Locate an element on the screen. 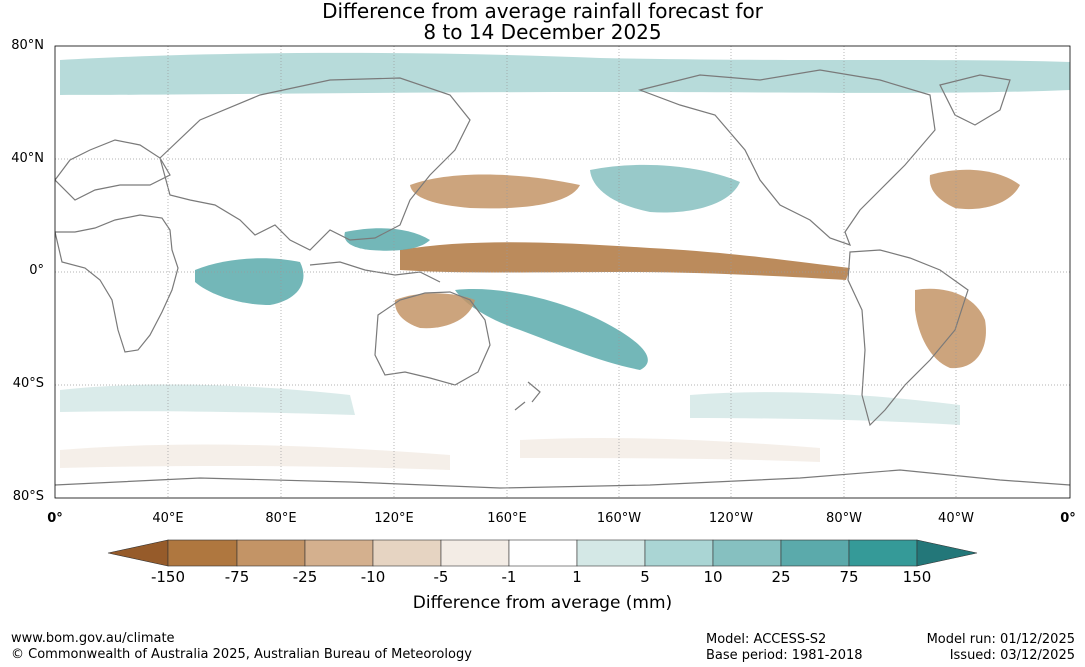 The width and height of the screenshot is (1085, 667). coast-antarctica is located at coordinates (562, 479).